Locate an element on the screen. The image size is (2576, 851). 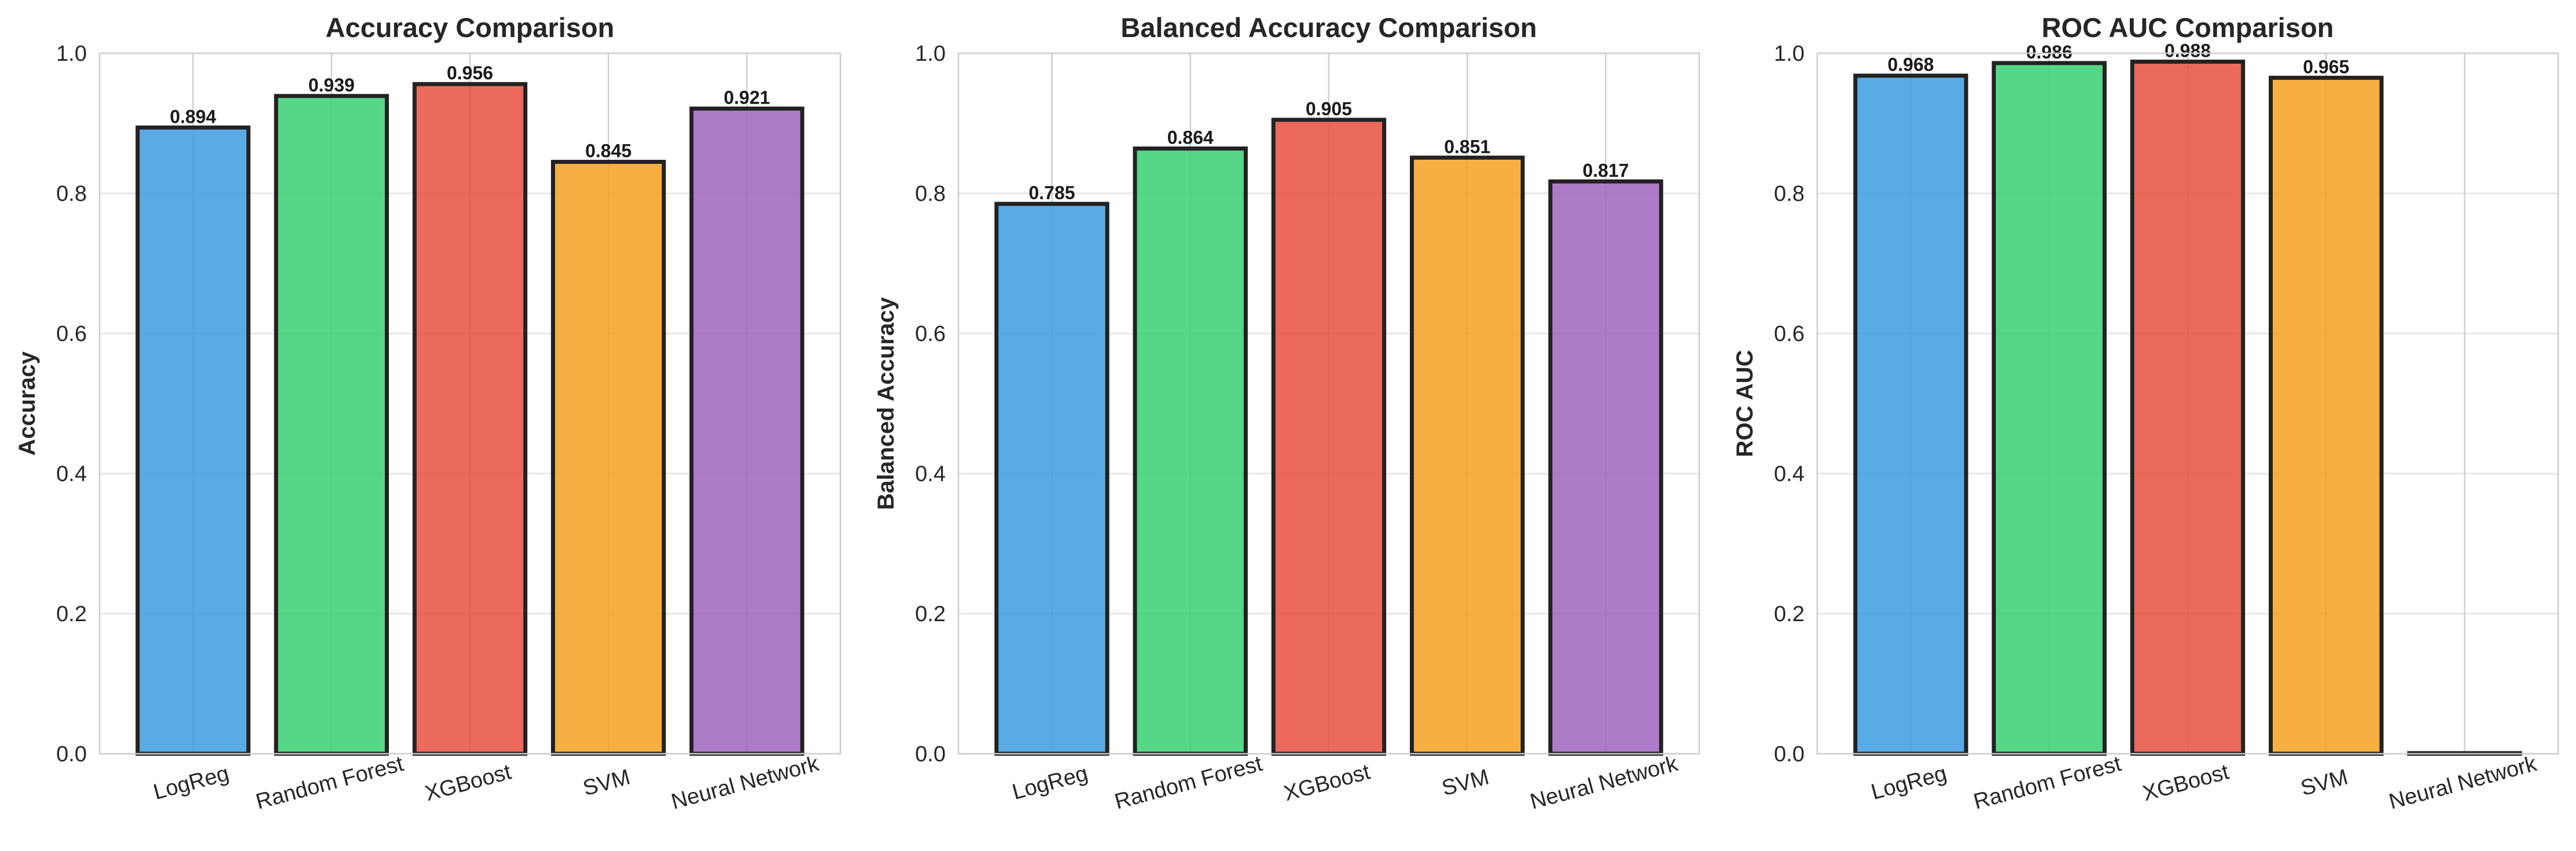
data-label-neural-network: 0.817 is located at coordinates (1606, 170).